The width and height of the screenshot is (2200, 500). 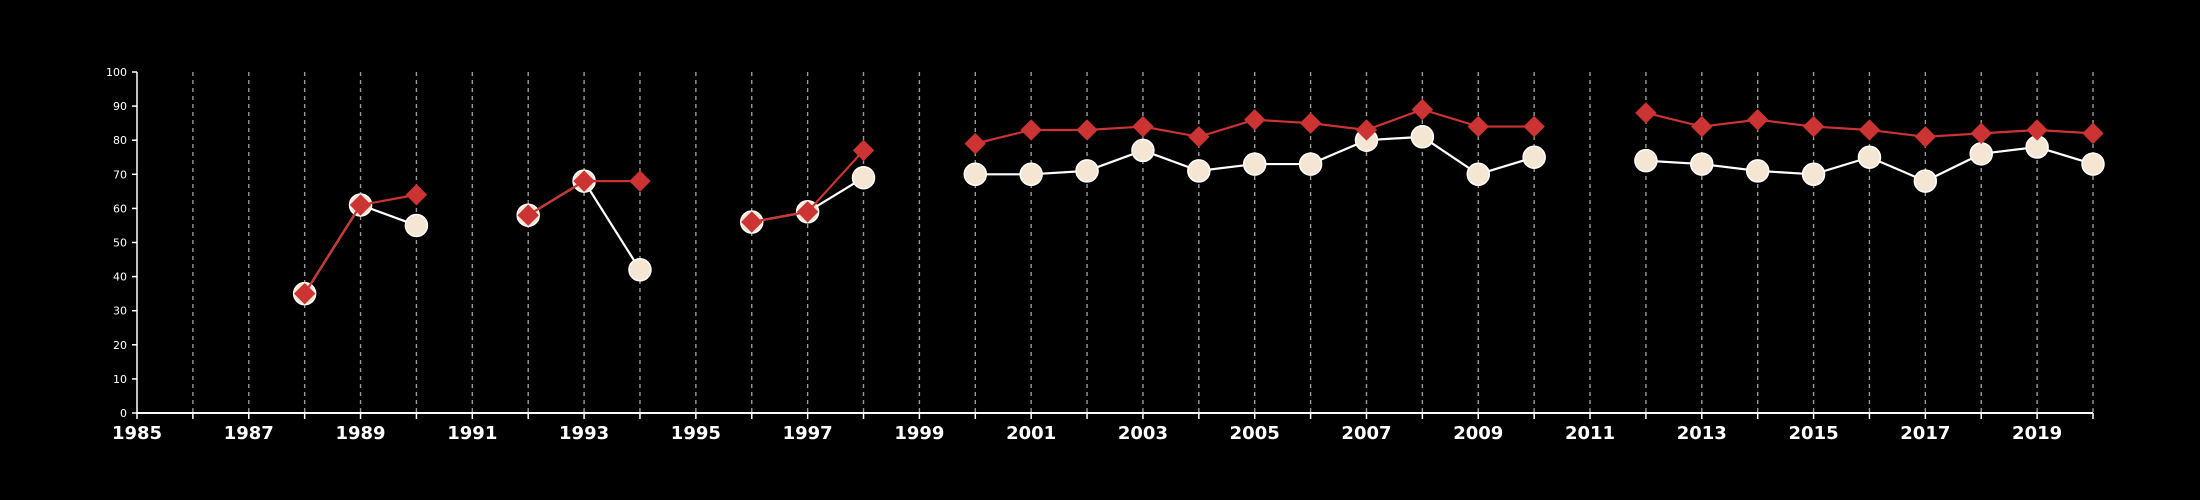 What do you see at coordinates (116, 72) in the screenshot?
I see `y-tick-label-100: 100` at bounding box center [116, 72].